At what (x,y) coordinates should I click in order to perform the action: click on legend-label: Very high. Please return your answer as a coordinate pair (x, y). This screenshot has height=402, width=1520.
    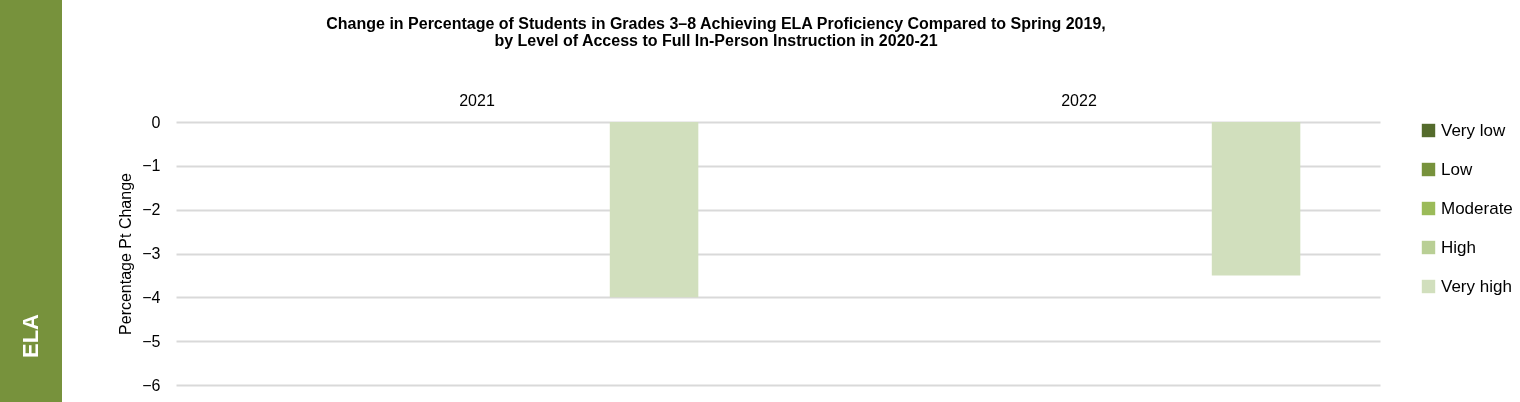
    Looking at the image, I should click on (1476, 286).